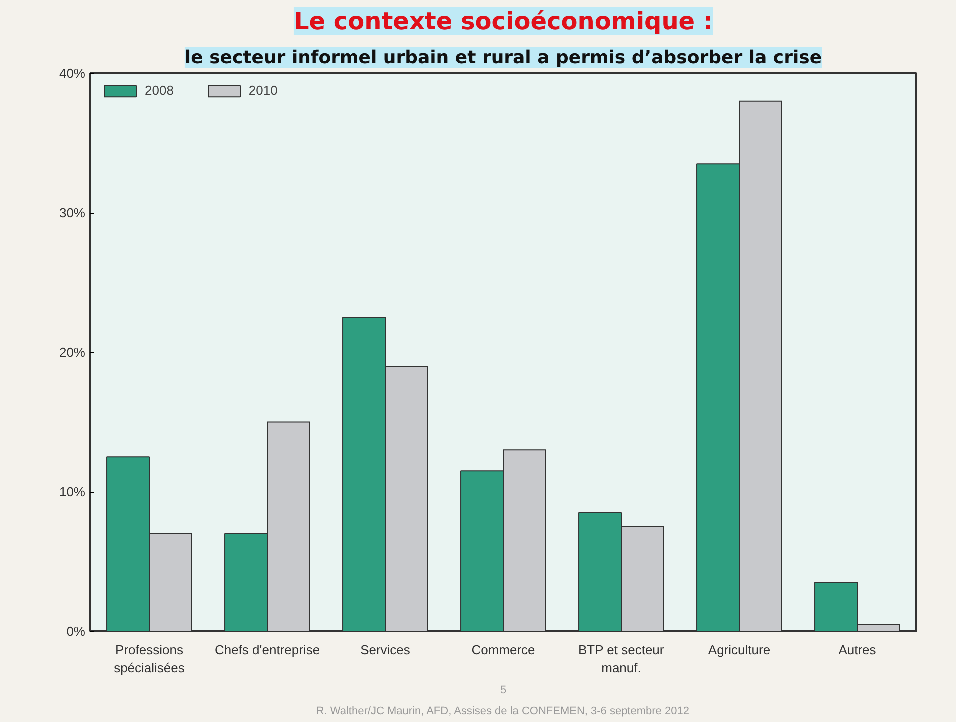  Describe the element at coordinates (159, 90) in the screenshot. I see `legend-label: 2008` at that location.